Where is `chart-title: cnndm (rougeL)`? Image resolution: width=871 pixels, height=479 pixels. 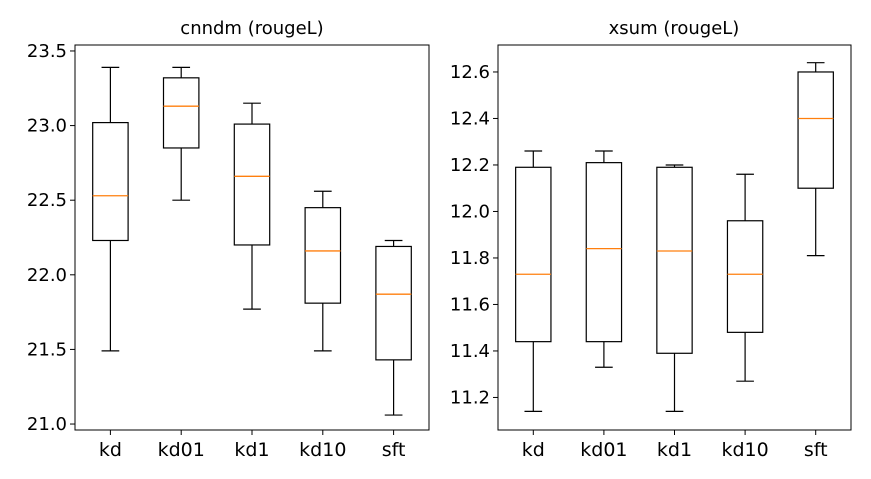
chart-title: cnndm (rougeL) is located at coordinates (251, 28).